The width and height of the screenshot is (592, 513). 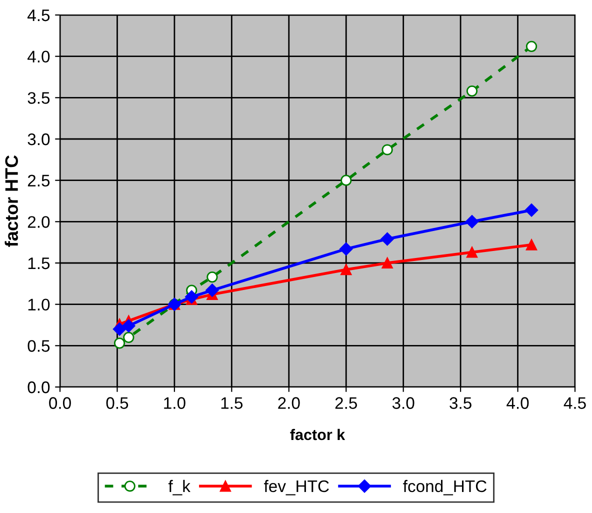 What do you see at coordinates (38, 56) in the screenshot?
I see `y-tick-label: 4.0` at bounding box center [38, 56].